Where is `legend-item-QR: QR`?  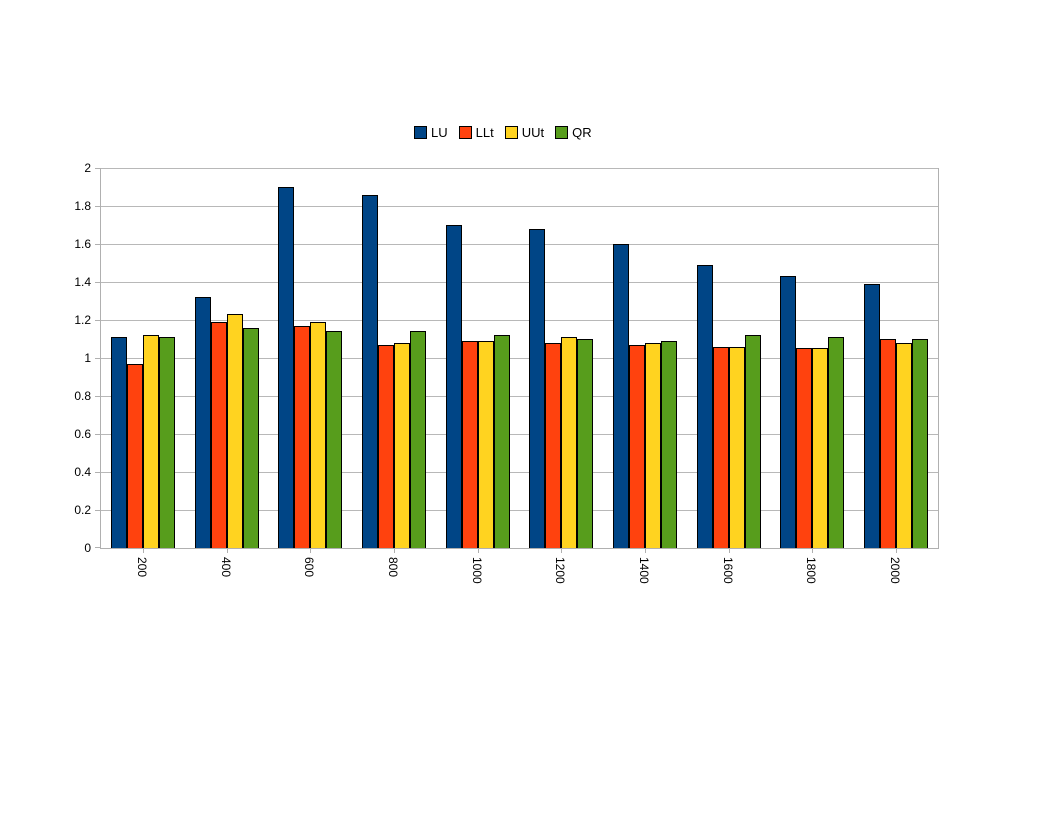 legend-item-QR: QR is located at coordinates (573, 132).